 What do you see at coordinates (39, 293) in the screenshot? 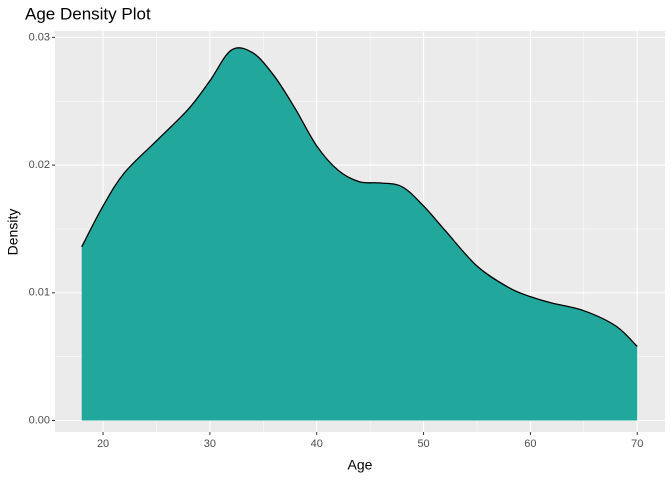
I see `y-tick-label: 0.01` at bounding box center [39, 293].